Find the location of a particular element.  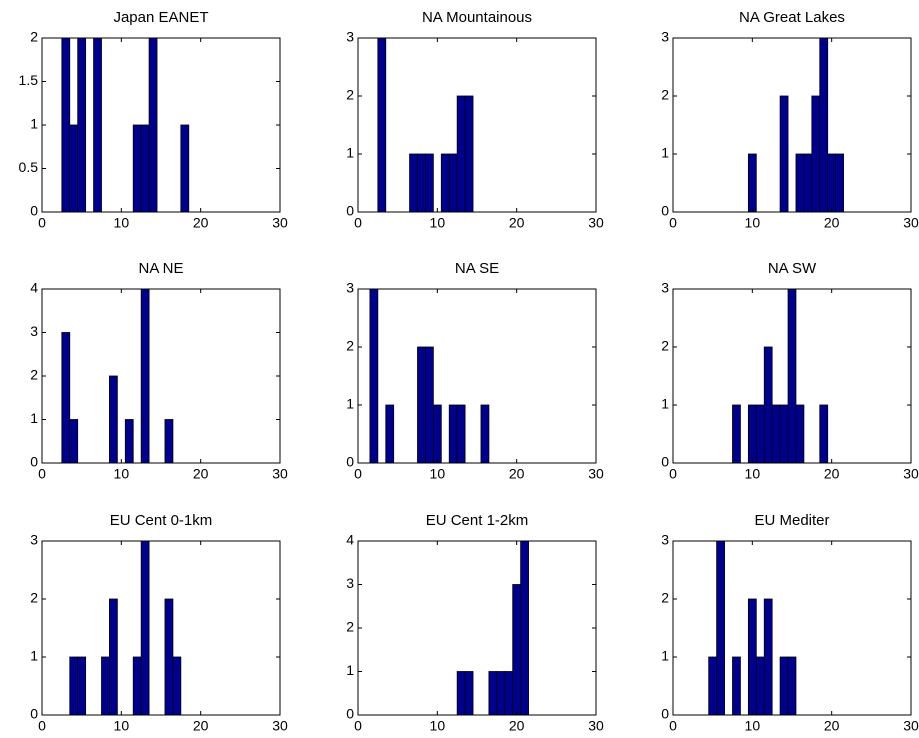

chart-title: EU Cent 1-2km is located at coordinates (477, 520).